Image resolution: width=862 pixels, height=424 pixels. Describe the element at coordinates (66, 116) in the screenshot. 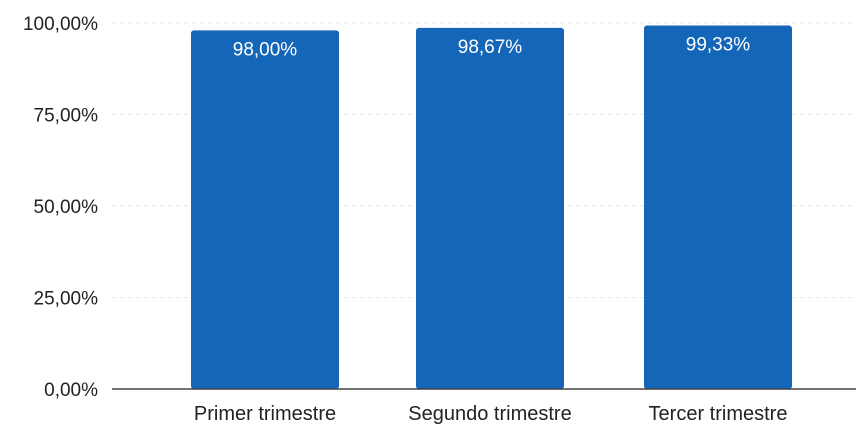

I see `y-tick-label: 75,00%` at that location.